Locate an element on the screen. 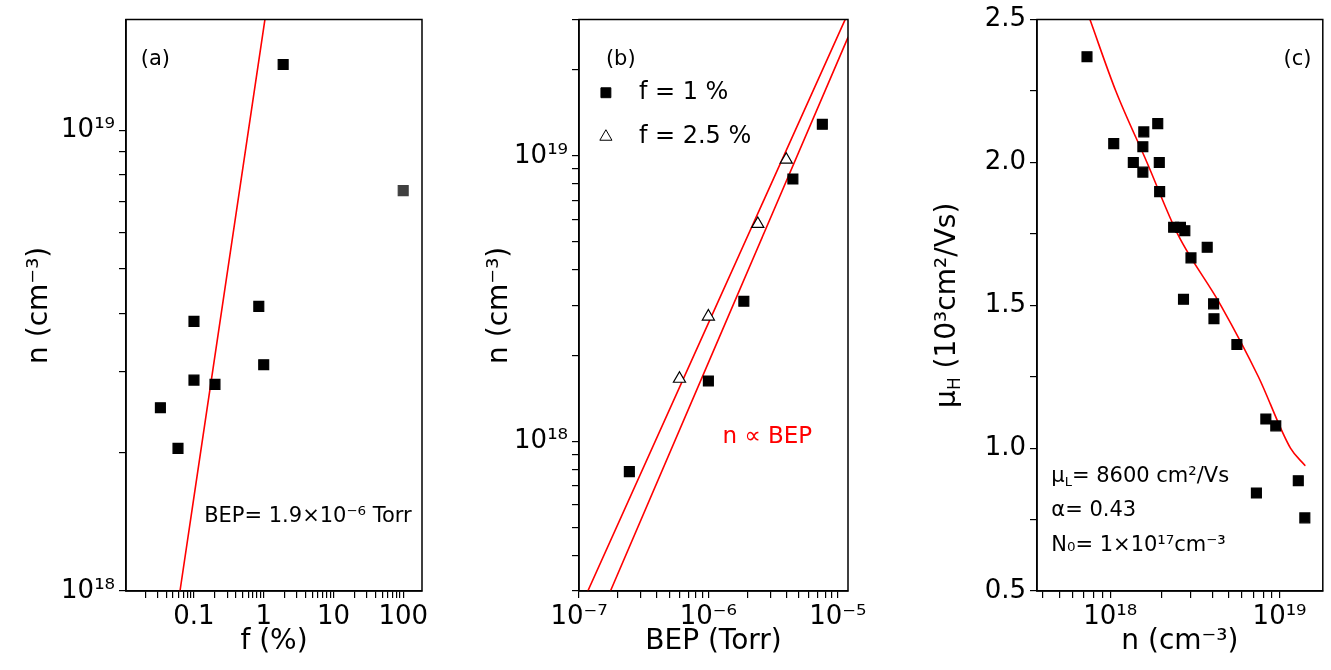 The height and width of the screenshot is (670, 1331). x-tick-label: 10⁻⁷ is located at coordinates (579, 615).